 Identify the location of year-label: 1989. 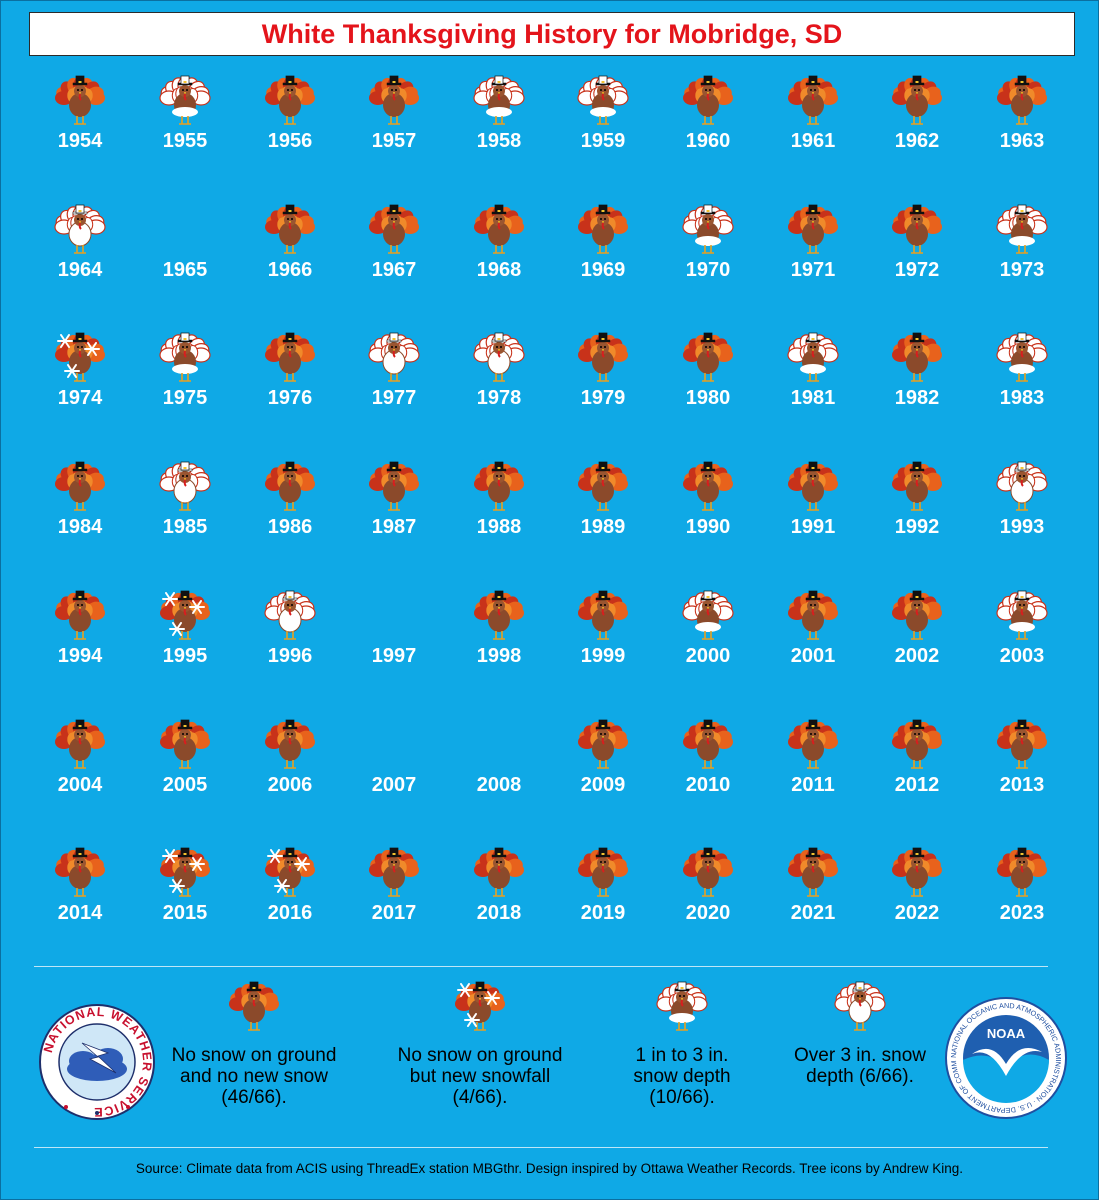
(603, 527).